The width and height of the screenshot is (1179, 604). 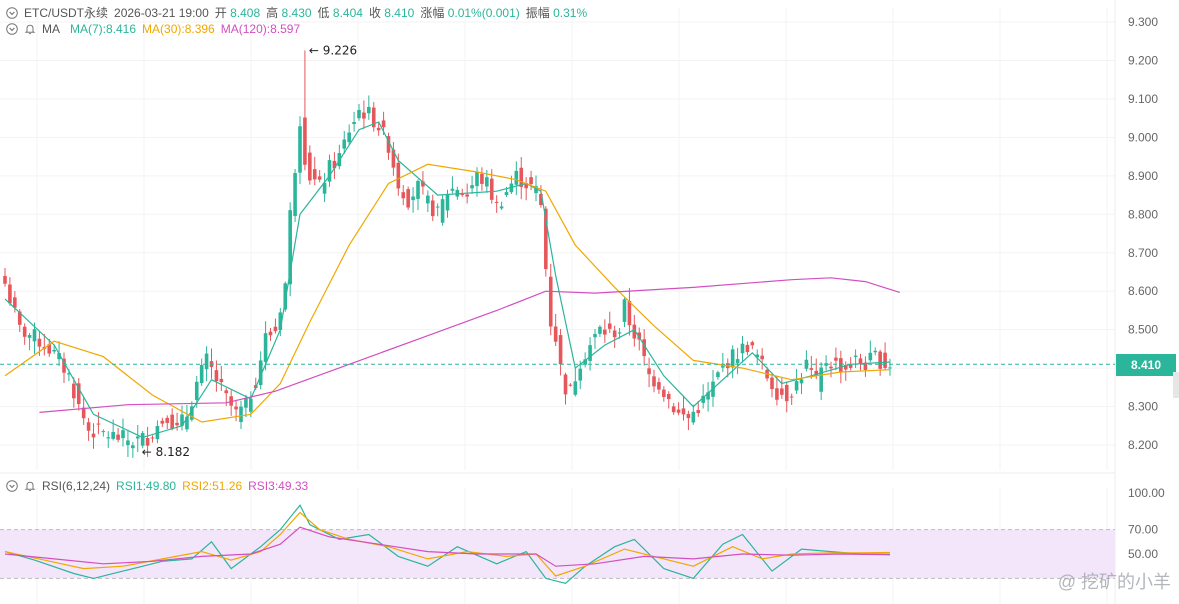 What do you see at coordinates (178, 29) in the screenshot?
I see `ma30-value: MA(30):8.396` at bounding box center [178, 29].